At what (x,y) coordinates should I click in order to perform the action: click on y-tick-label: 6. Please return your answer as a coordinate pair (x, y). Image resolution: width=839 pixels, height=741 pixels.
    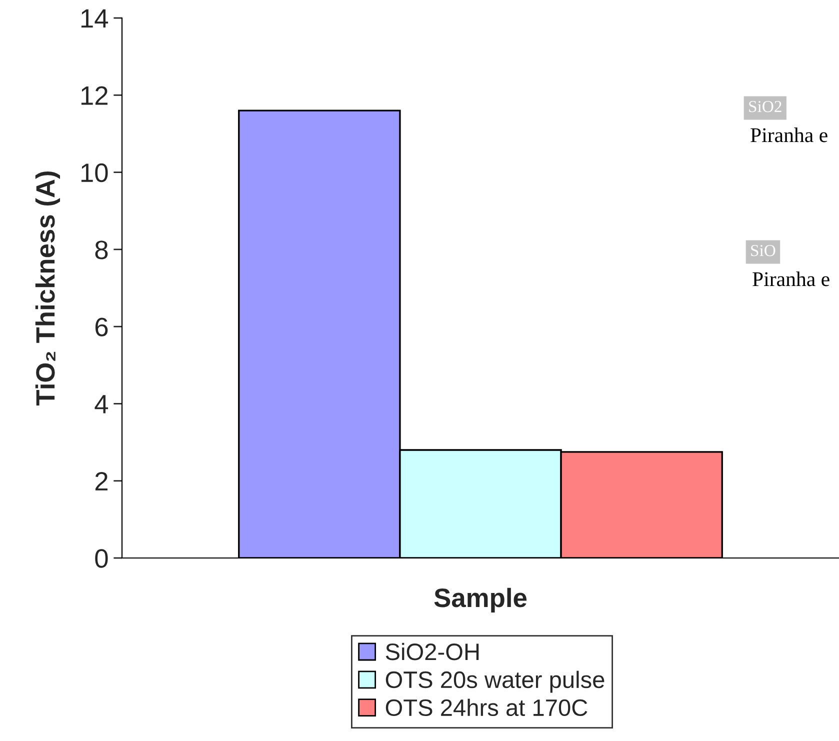
    Looking at the image, I should click on (101, 327).